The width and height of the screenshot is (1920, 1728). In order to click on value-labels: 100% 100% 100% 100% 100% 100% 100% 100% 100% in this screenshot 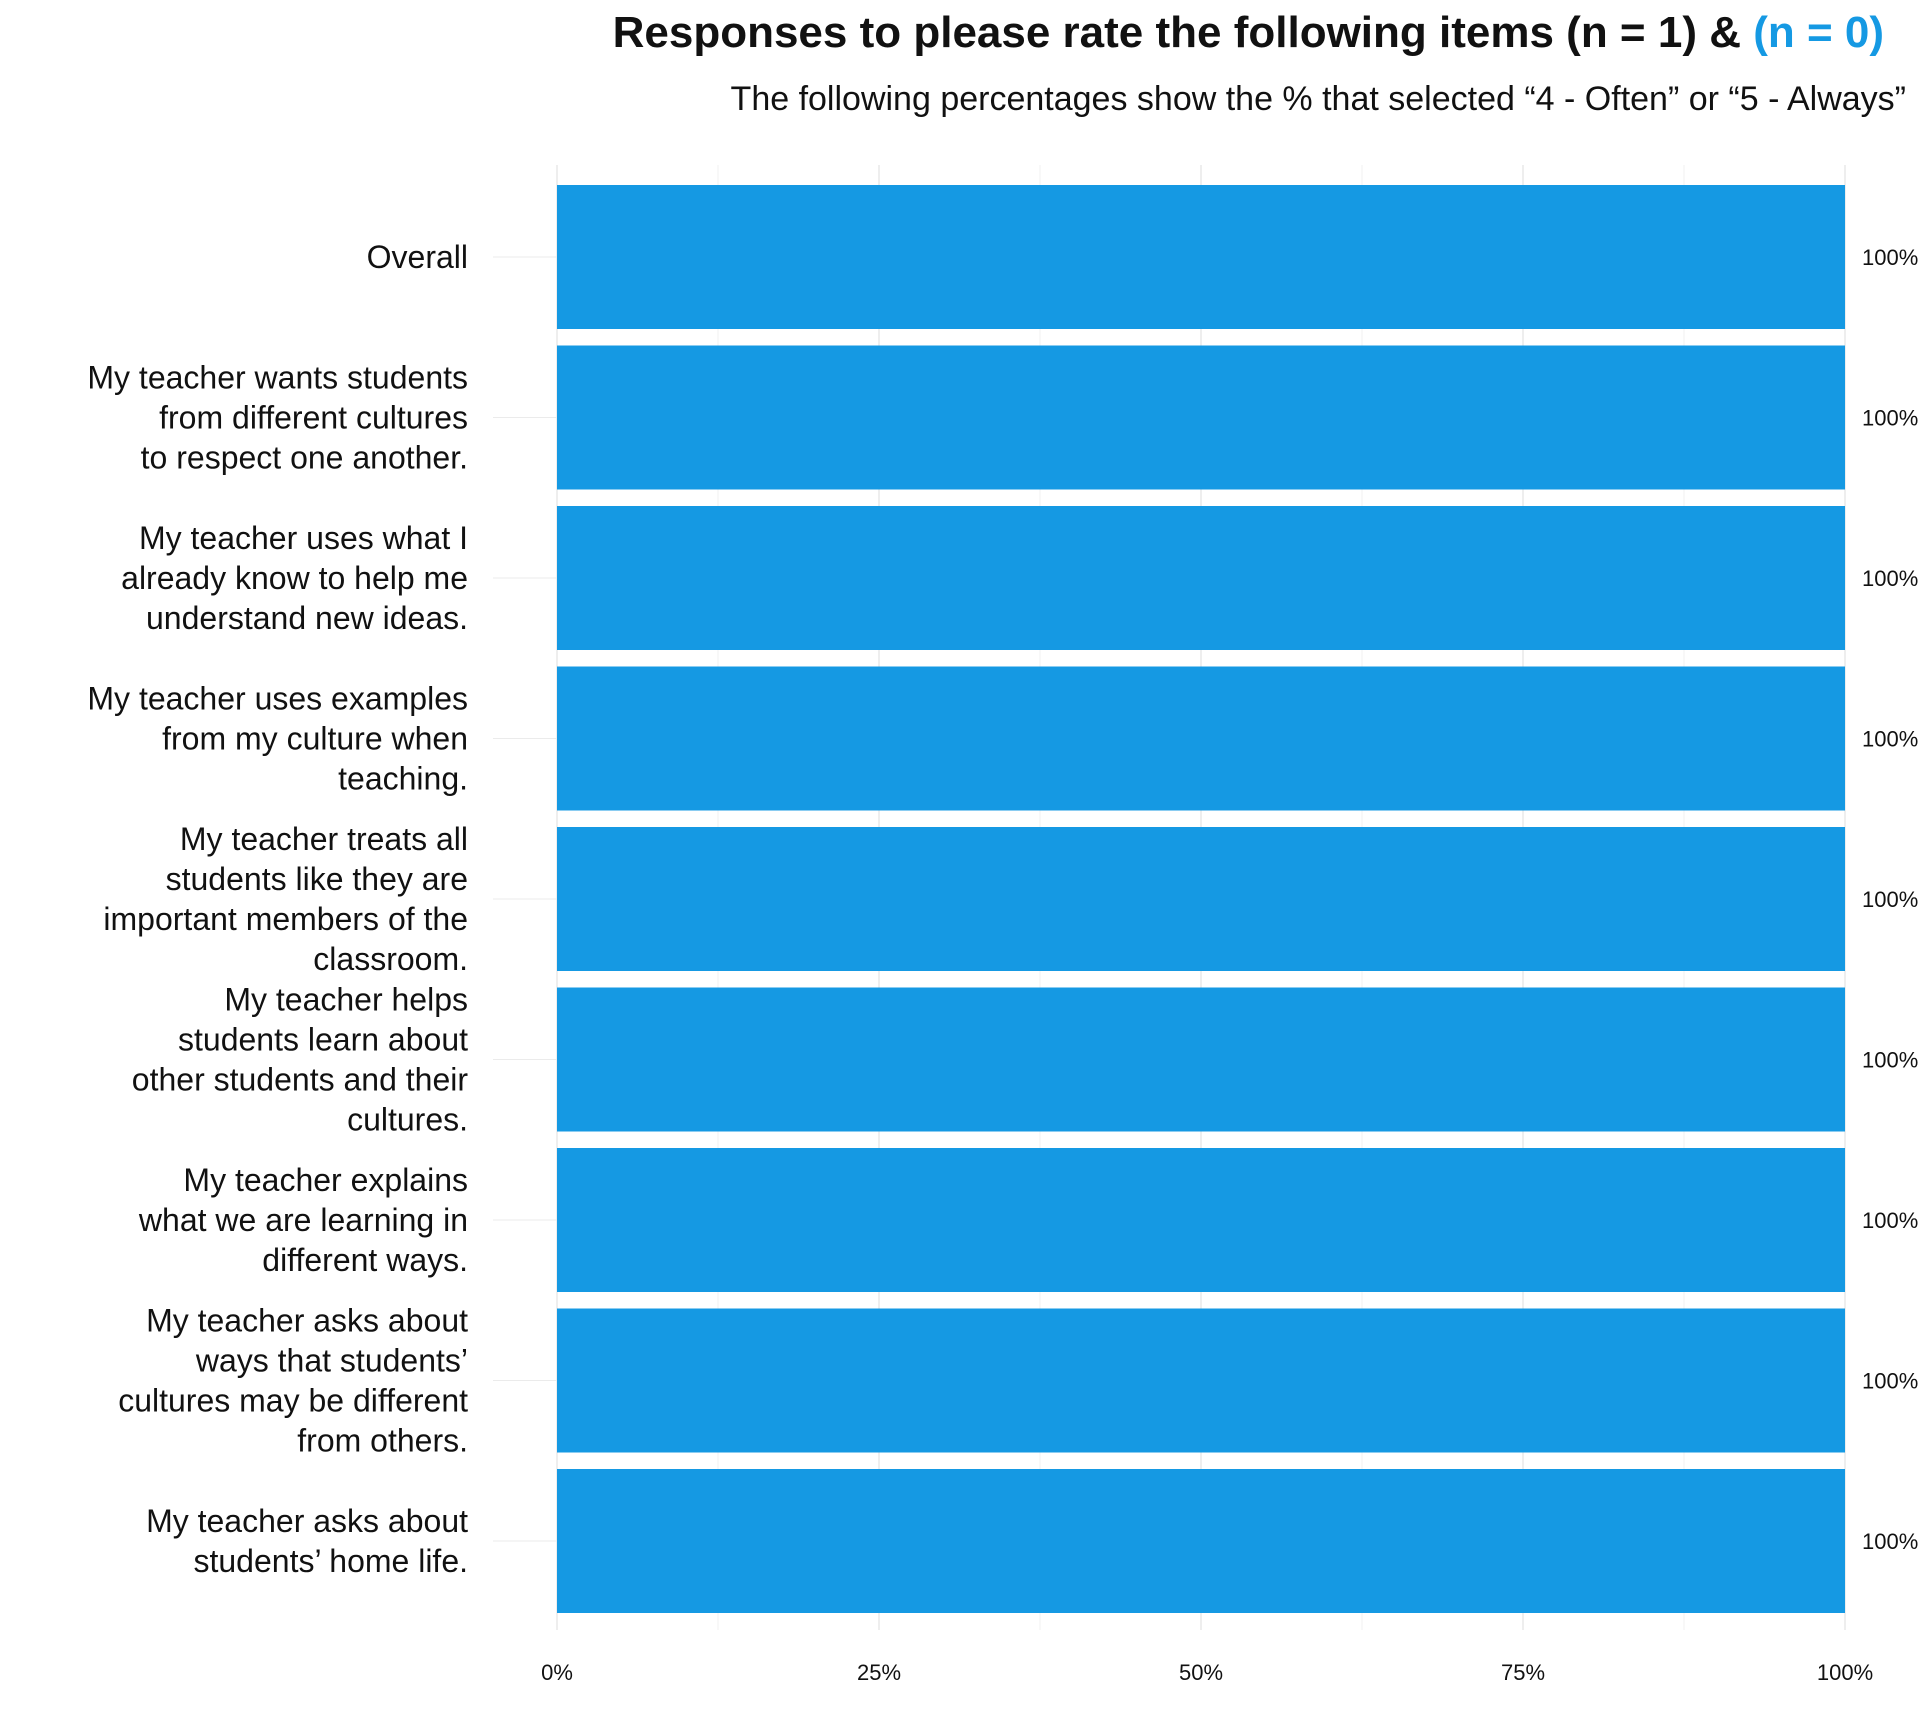, I will do `click(1890, 899)`.